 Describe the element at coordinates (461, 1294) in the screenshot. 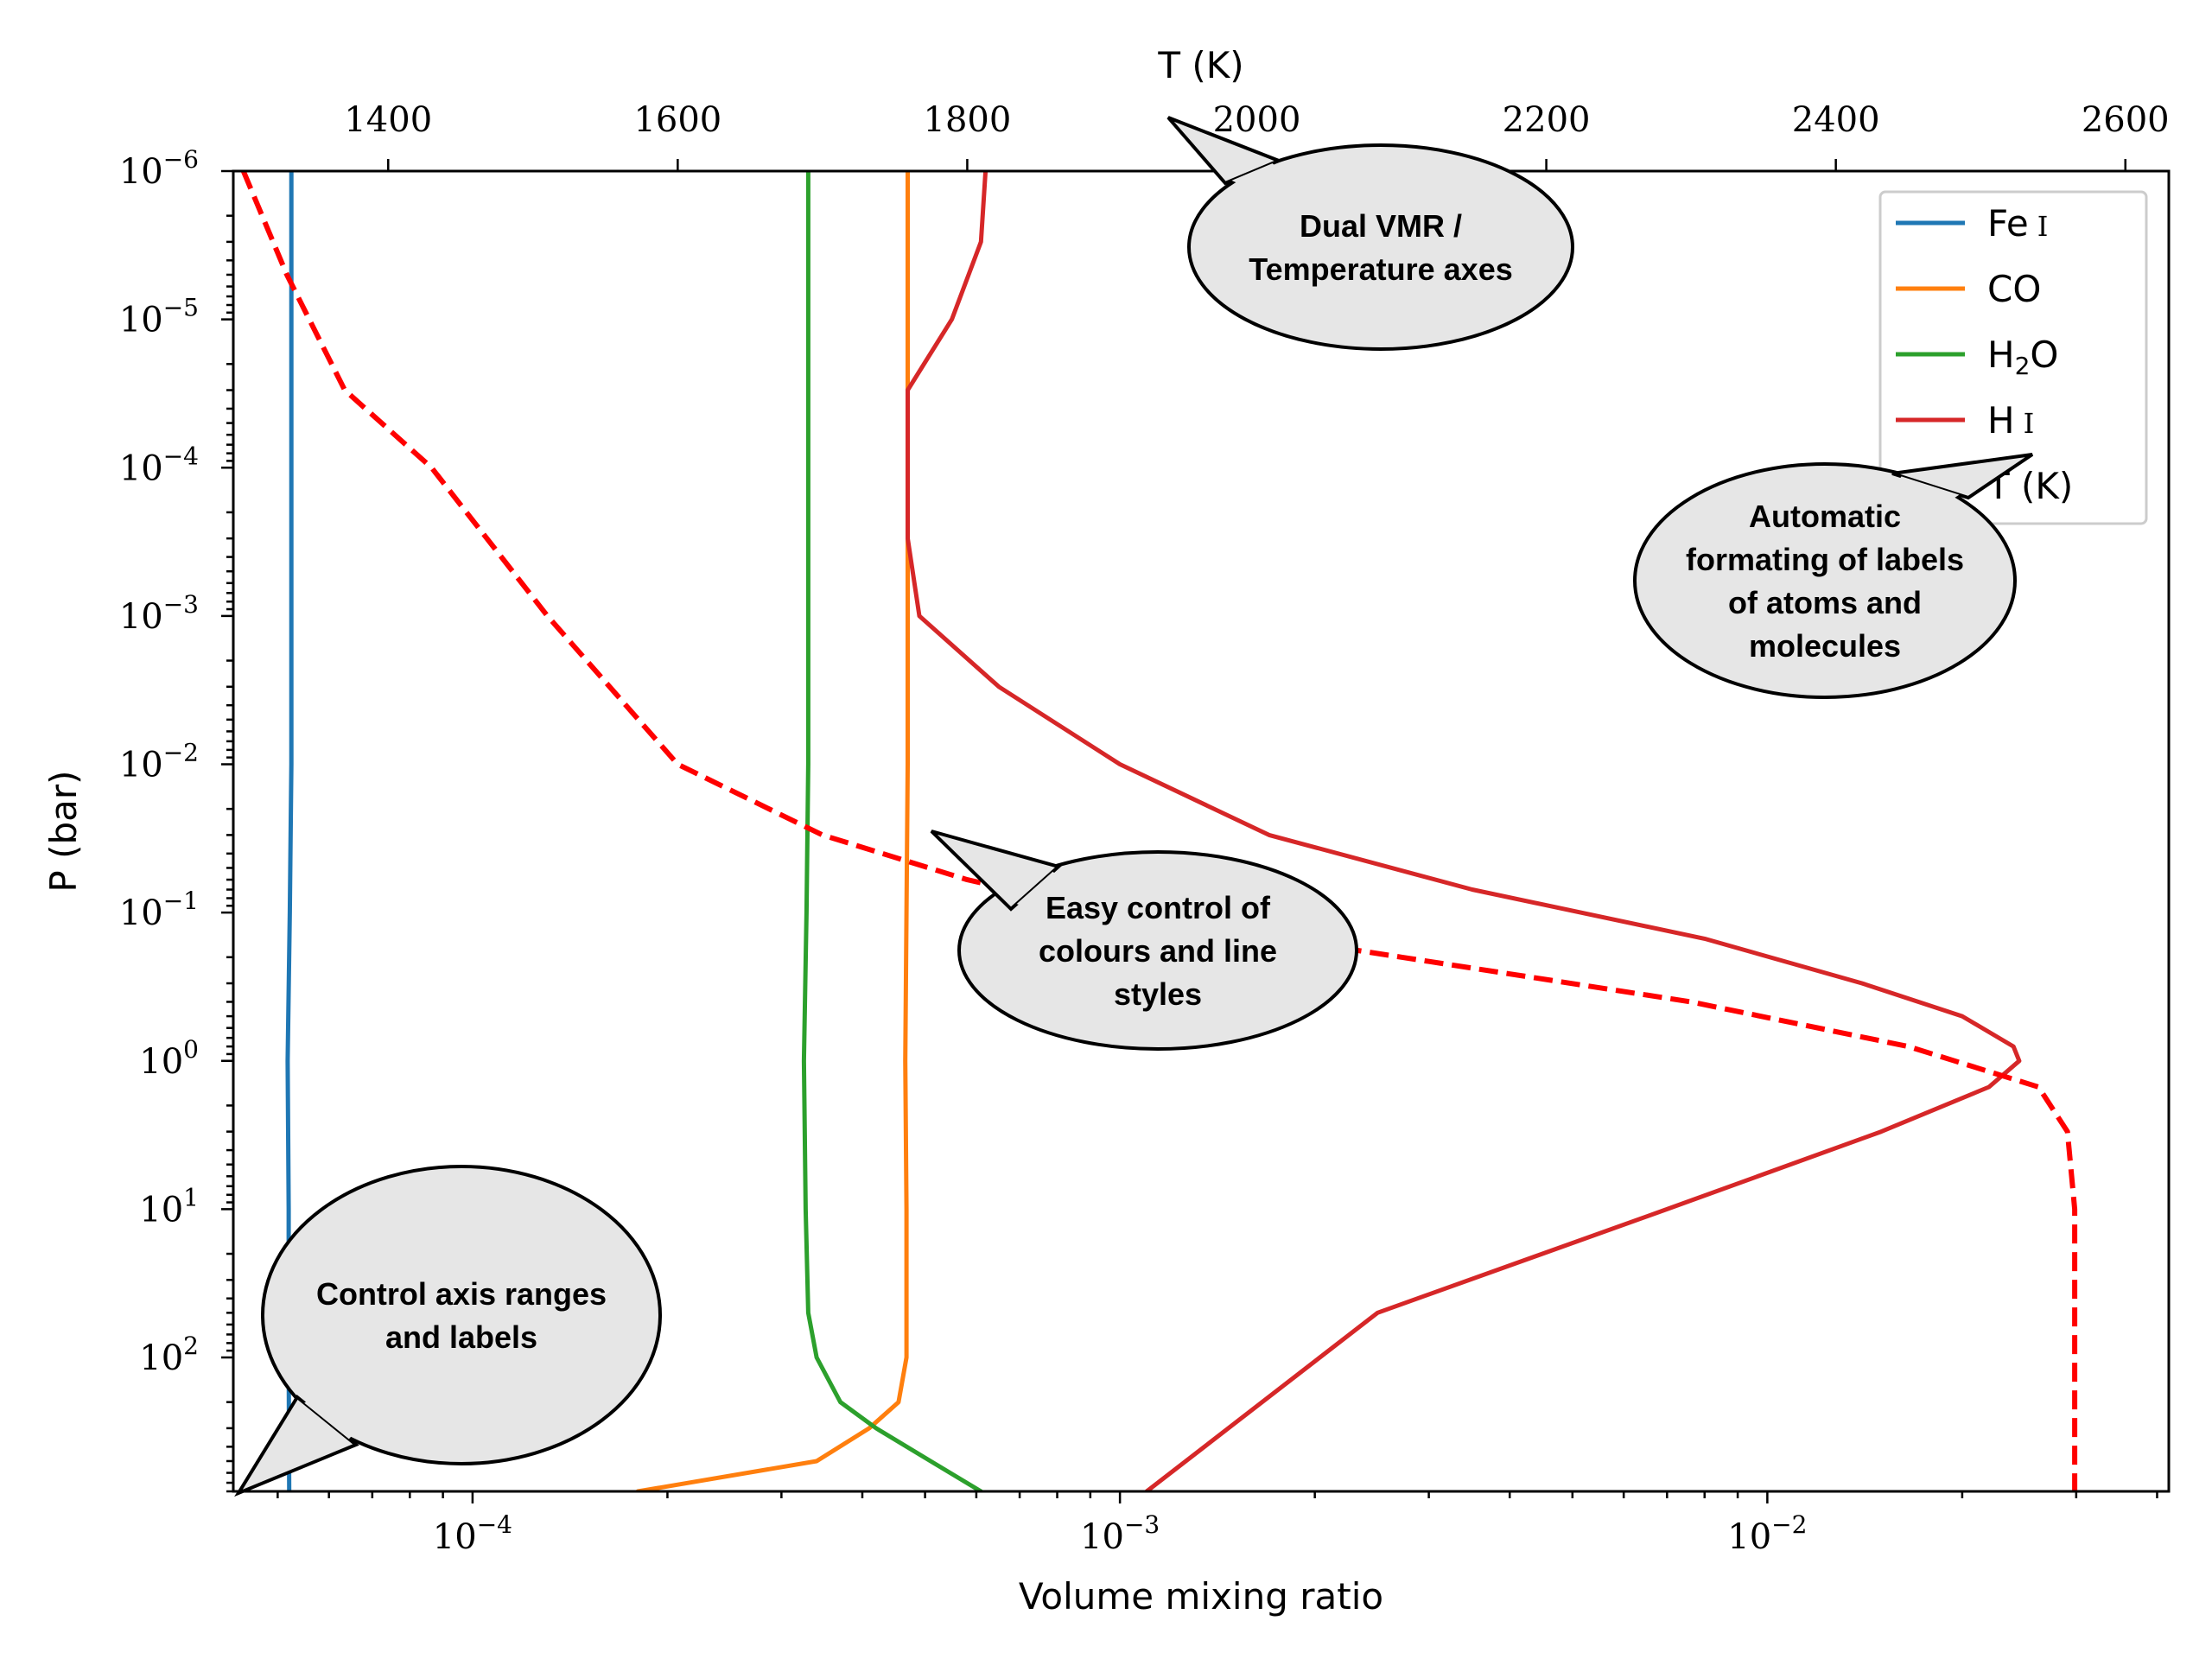

I see `callout-text: Control axis ranges` at that location.